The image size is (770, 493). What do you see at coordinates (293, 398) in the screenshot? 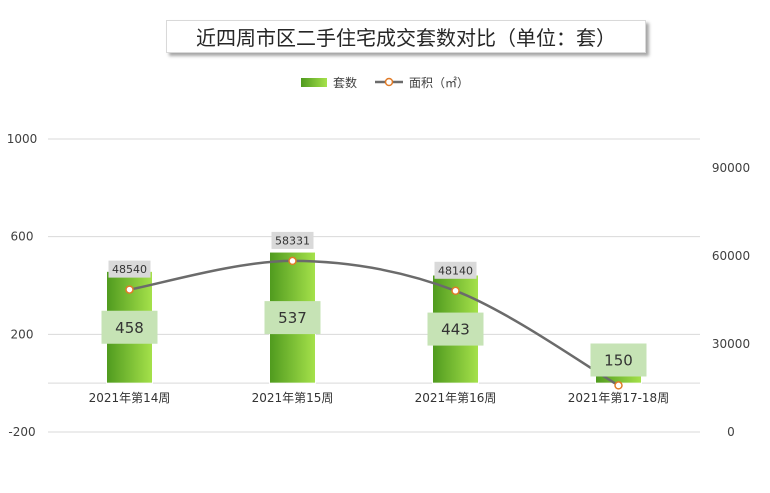
I see `x-tick-label: 2021年第15周` at bounding box center [293, 398].